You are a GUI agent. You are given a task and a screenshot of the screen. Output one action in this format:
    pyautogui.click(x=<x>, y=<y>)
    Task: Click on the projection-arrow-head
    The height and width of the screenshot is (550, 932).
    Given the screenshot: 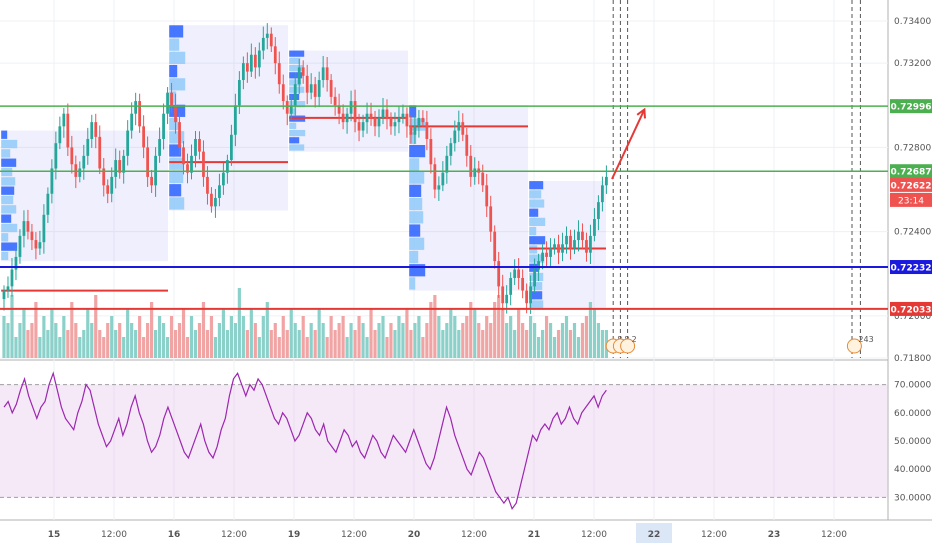 What is the action you would take?
    pyautogui.click(x=641, y=113)
    